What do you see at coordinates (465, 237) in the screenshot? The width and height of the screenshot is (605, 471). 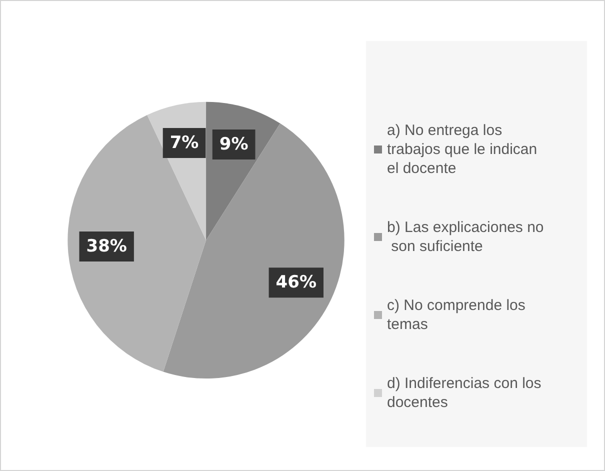 I see `legend-label: b) Las explicaciones no son suficiente` at bounding box center [465, 237].